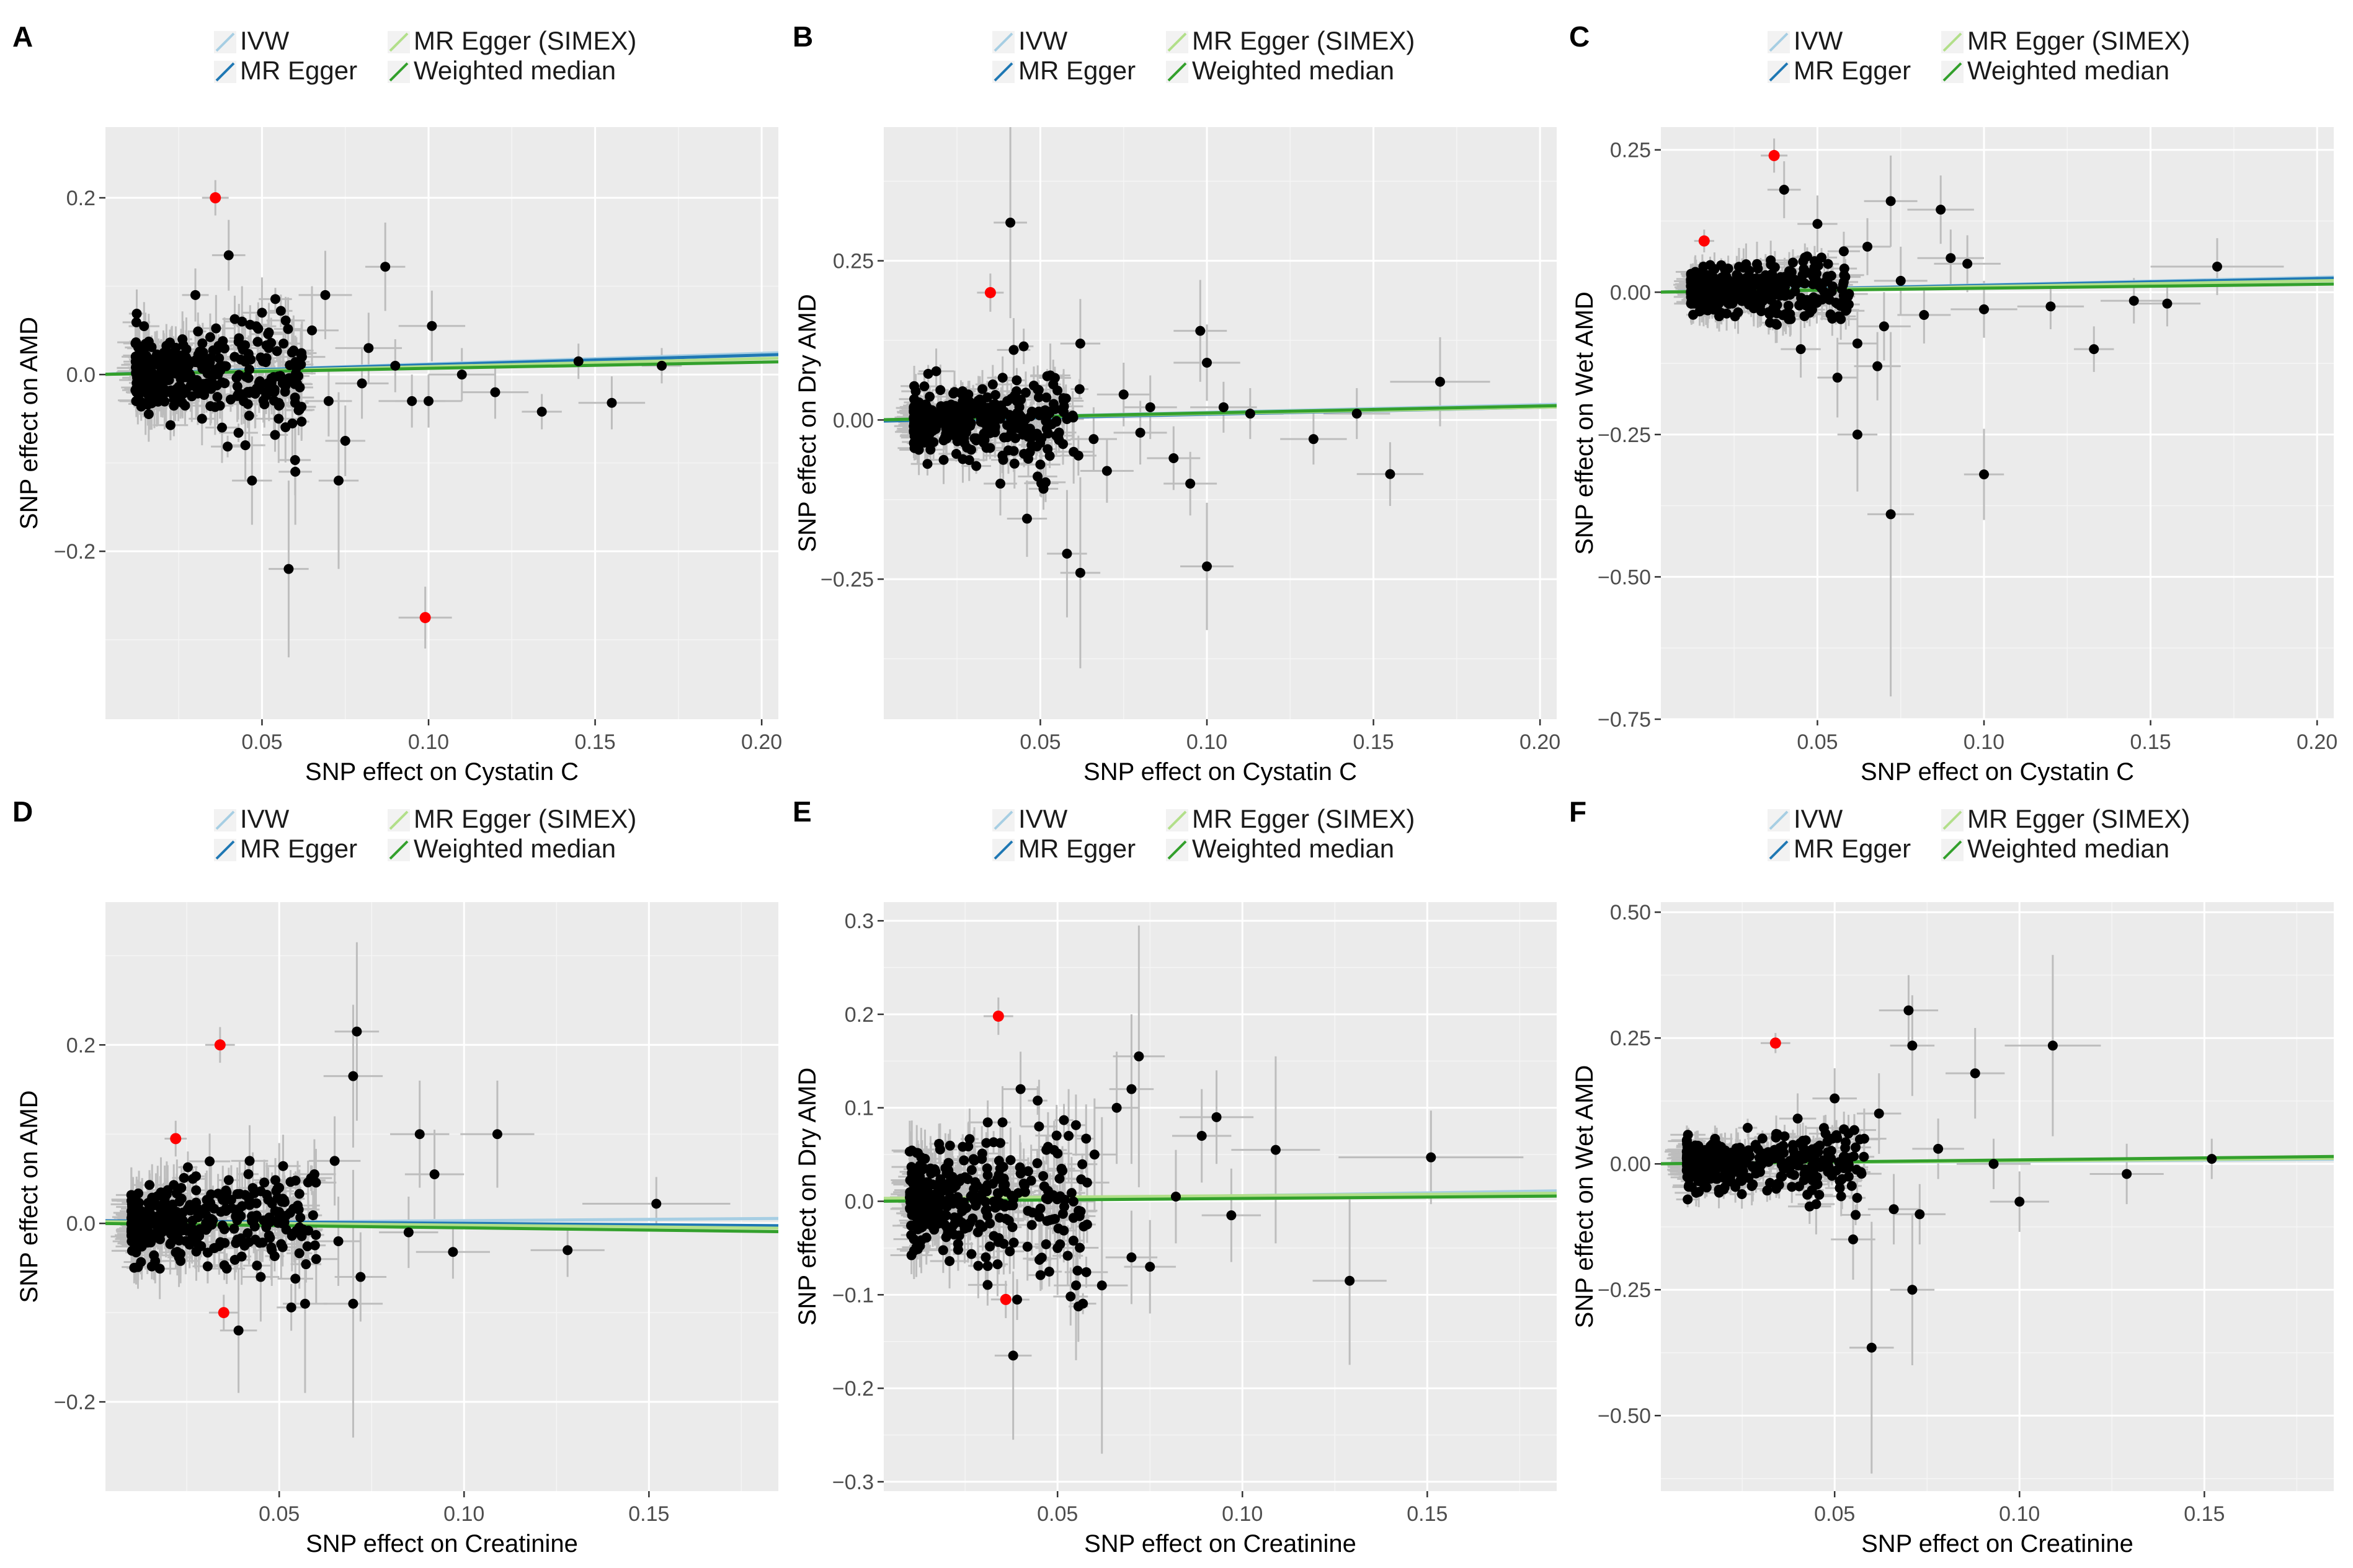  I want to click on x-tick-label: 0.10, so click(1206, 742).